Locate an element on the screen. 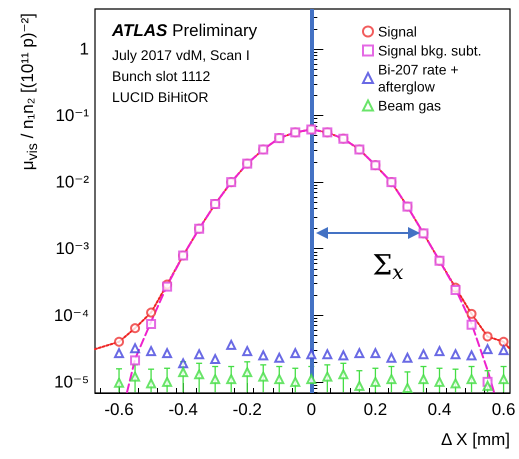  x-tick-label: -0.6 is located at coordinates (119, 409).